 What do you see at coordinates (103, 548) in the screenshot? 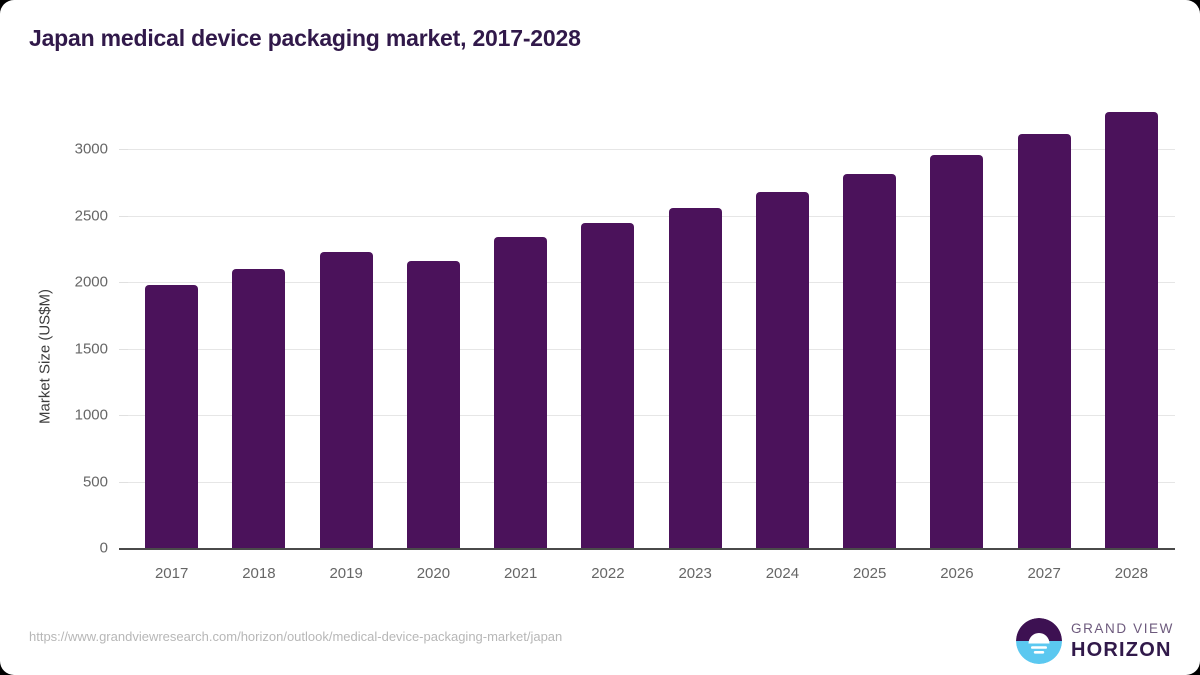
I see `y-axis-tick-label: 0` at bounding box center [103, 548].